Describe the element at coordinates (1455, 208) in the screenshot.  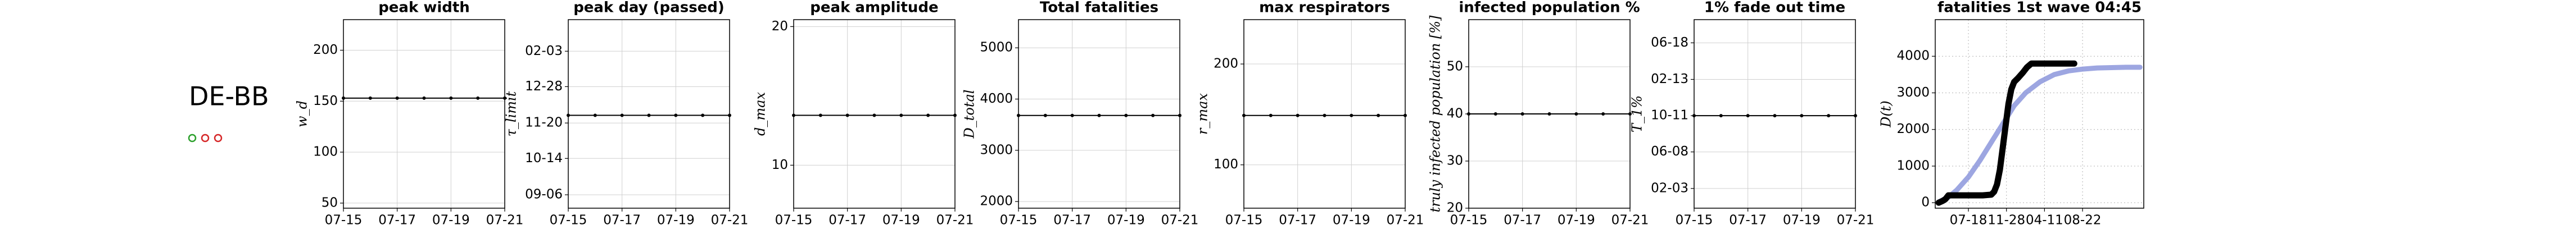
I see `y-tick-label: 20` at that location.